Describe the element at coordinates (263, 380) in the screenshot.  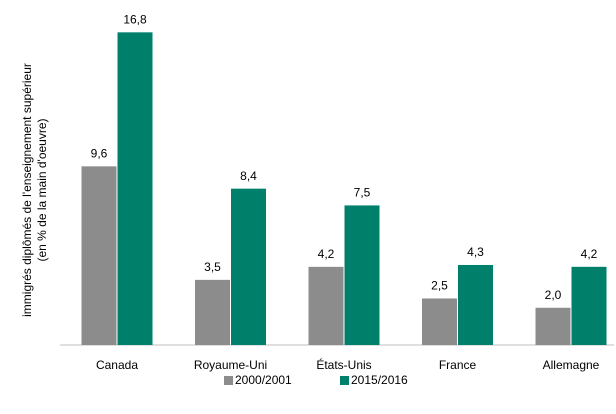
I see `legend-label: 2000/2001` at that location.